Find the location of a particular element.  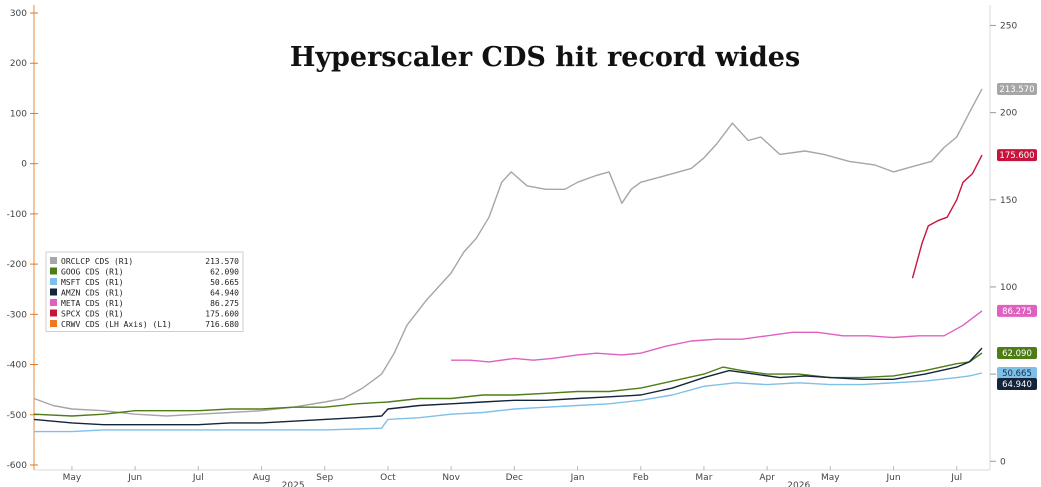

legend-entry-value: 213.570 is located at coordinates (222, 261).